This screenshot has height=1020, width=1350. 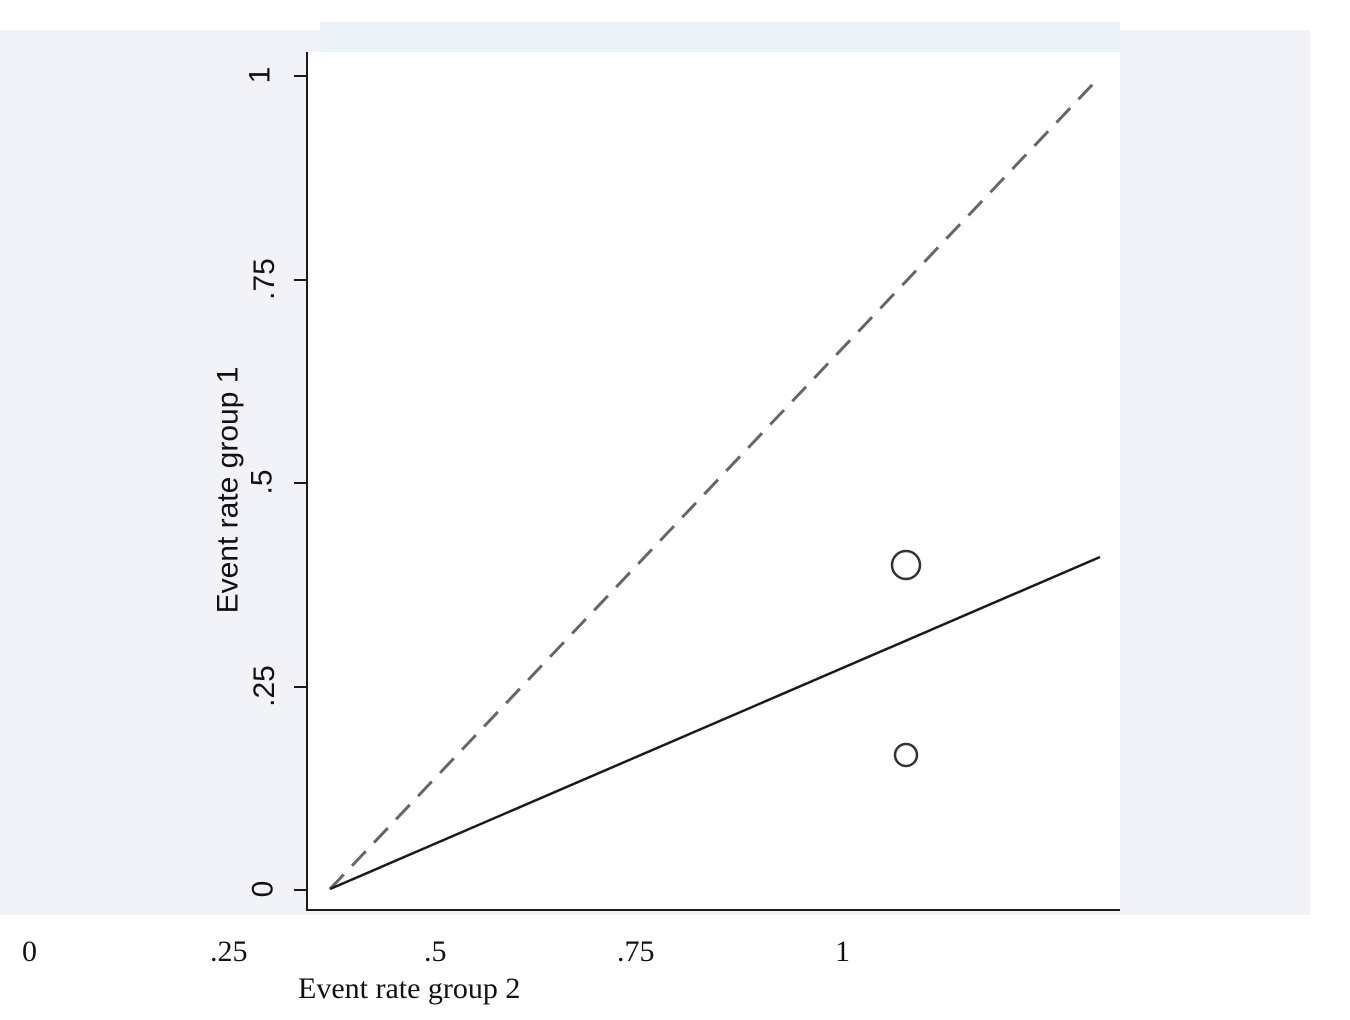 I want to click on y-tick-label: .75, so click(x=264, y=279).